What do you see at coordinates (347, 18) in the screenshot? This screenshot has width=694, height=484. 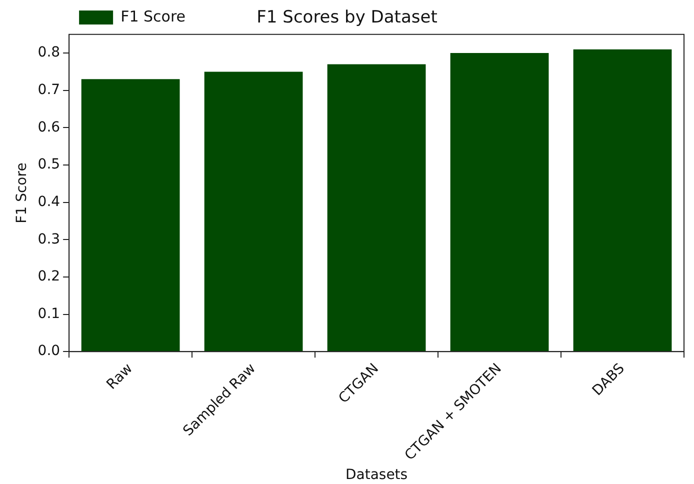 I see `chart-title: F1 Scores by Dataset` at bounding box center [347, 18].